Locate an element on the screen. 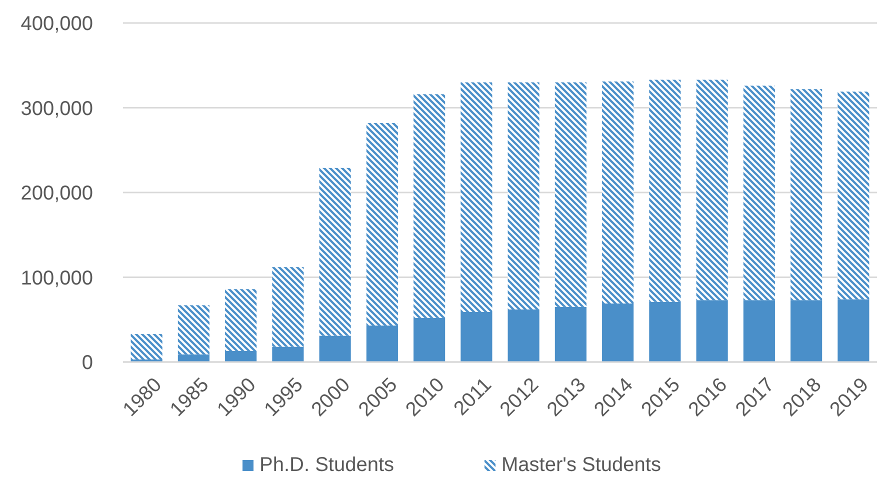 The width and height of the screenshot is (879, 492). y-tick-label: 400,000 is located at coordinates (56, 24).